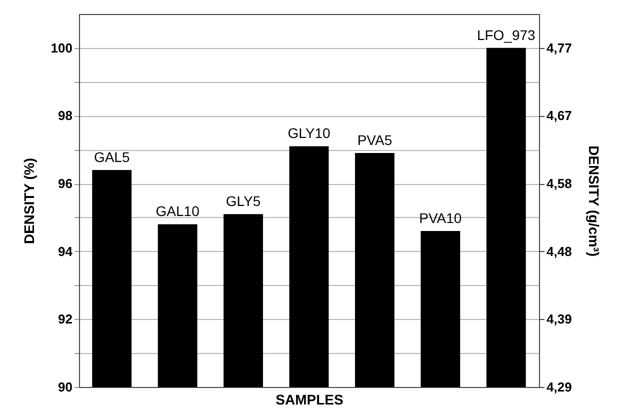 Image resolution: width=623 pixels, height=419 pixels. Describe the element at coordinates (506, 34) in the screenshot. I see `x-tick-label: LFO_973` at that location.